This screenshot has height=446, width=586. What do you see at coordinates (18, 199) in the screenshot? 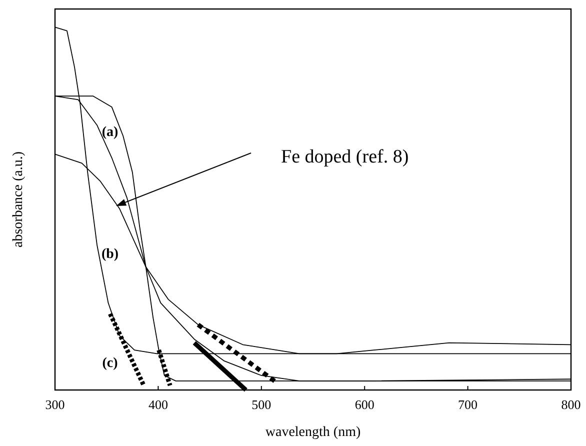
I see `y-axis-title: absorbance (a.u.)` at bounding box center [18, 199].